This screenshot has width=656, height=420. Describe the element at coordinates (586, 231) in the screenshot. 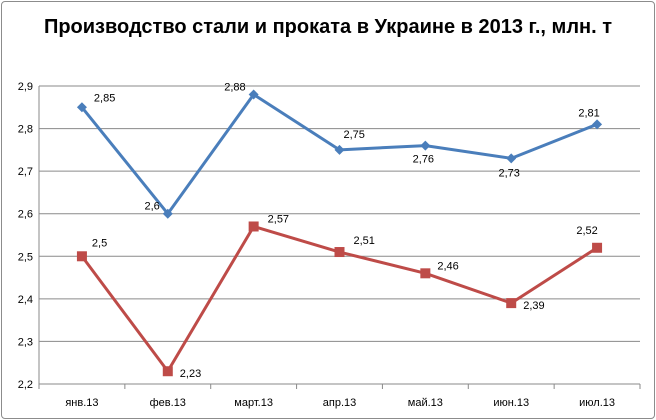

I see `data-label: 2,52` at that location.